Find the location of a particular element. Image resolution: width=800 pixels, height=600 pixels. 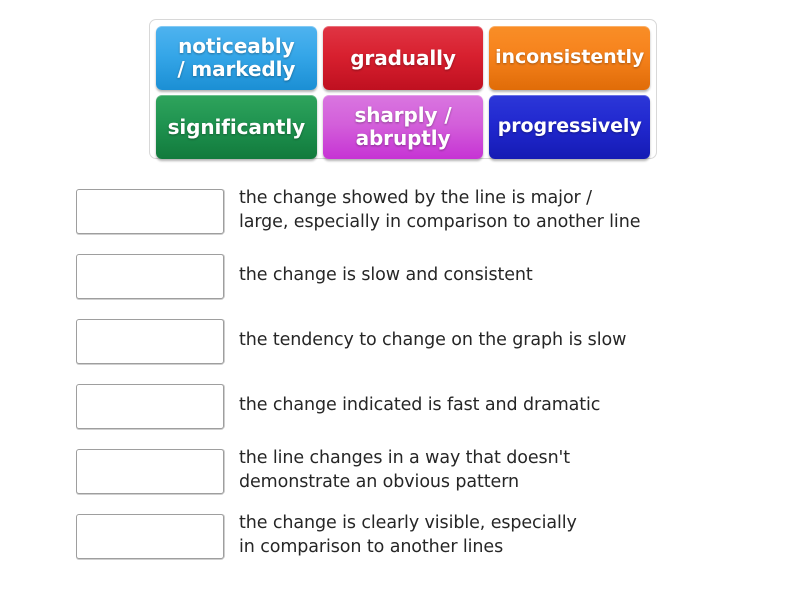

definition-line: in comparison to another lines is located at coordinates (371, 547).